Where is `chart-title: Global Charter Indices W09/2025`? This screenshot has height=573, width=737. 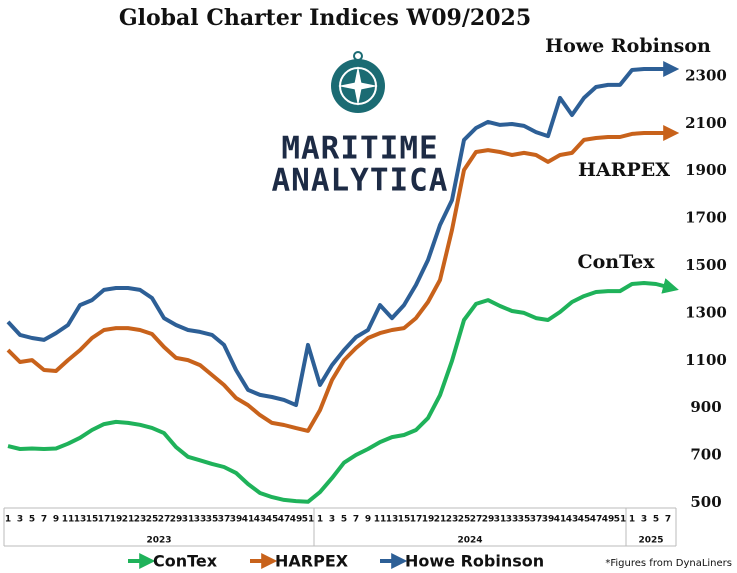
chart-title: Global Charter Indices W09/2025 is located at coordinates (325, 18).